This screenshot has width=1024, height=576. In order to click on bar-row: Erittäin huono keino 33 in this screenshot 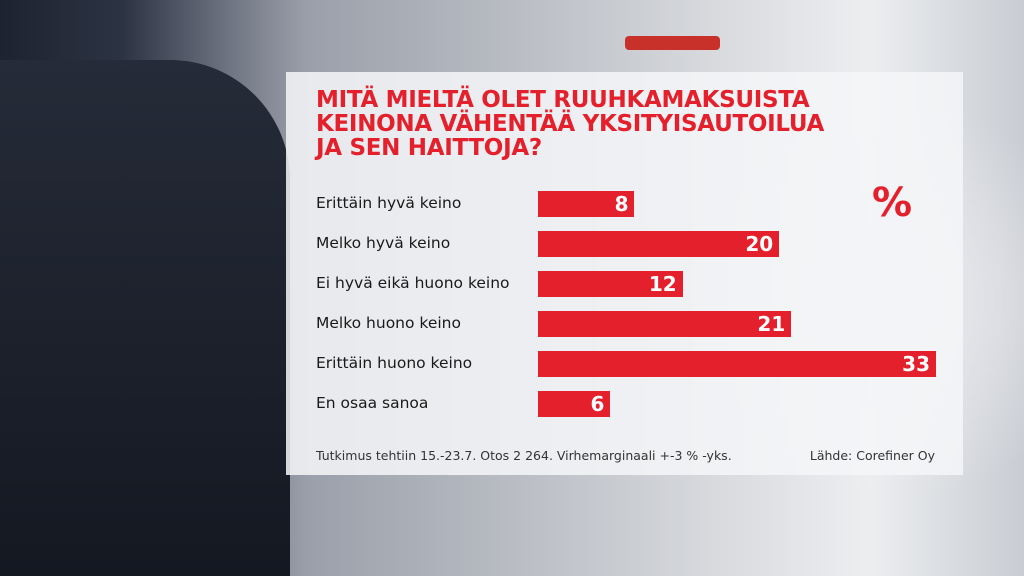, I will do `click(624, 364)`.